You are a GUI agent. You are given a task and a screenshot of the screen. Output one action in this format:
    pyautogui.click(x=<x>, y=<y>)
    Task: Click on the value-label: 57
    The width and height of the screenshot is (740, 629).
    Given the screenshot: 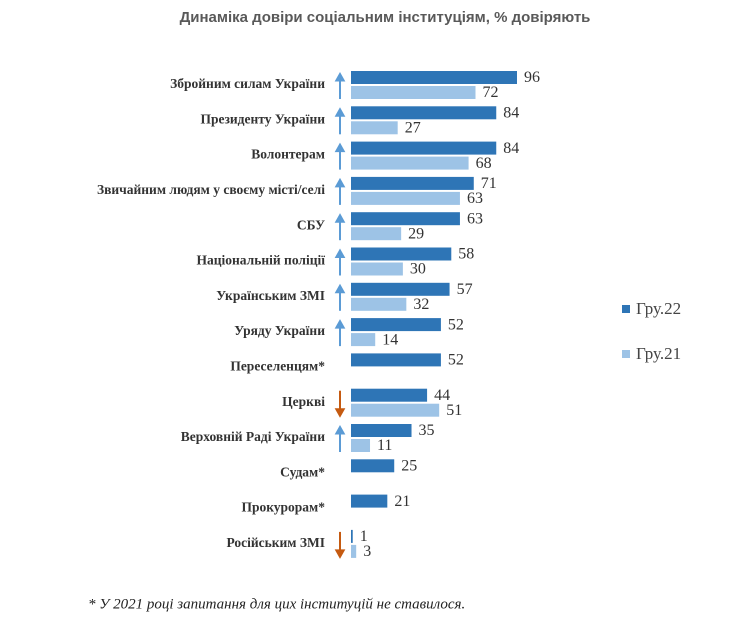 What is the action you would take?
    pyautogui.click(x=465, y=289)
    